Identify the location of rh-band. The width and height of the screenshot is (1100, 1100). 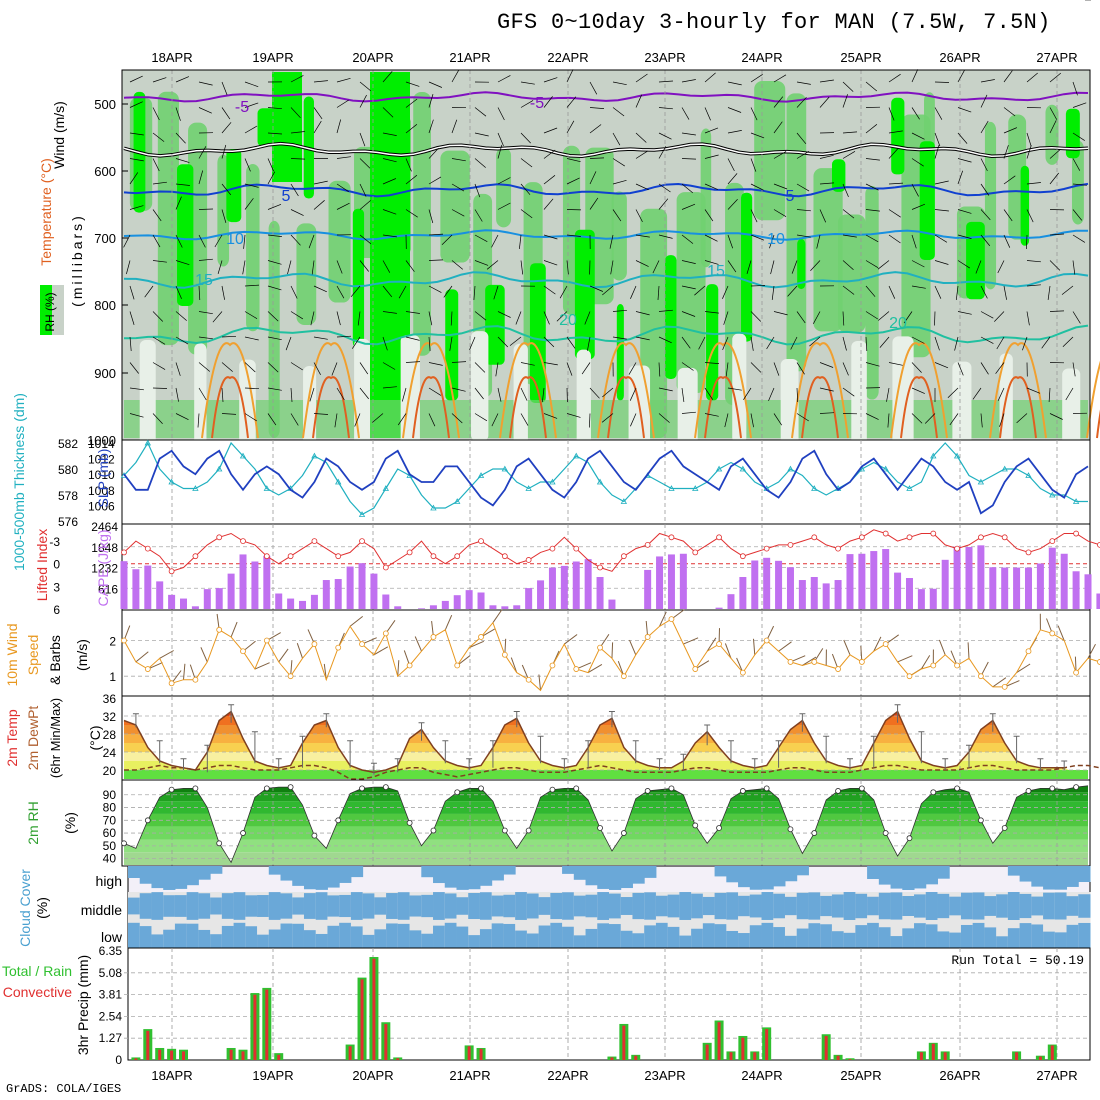
(606, 858).